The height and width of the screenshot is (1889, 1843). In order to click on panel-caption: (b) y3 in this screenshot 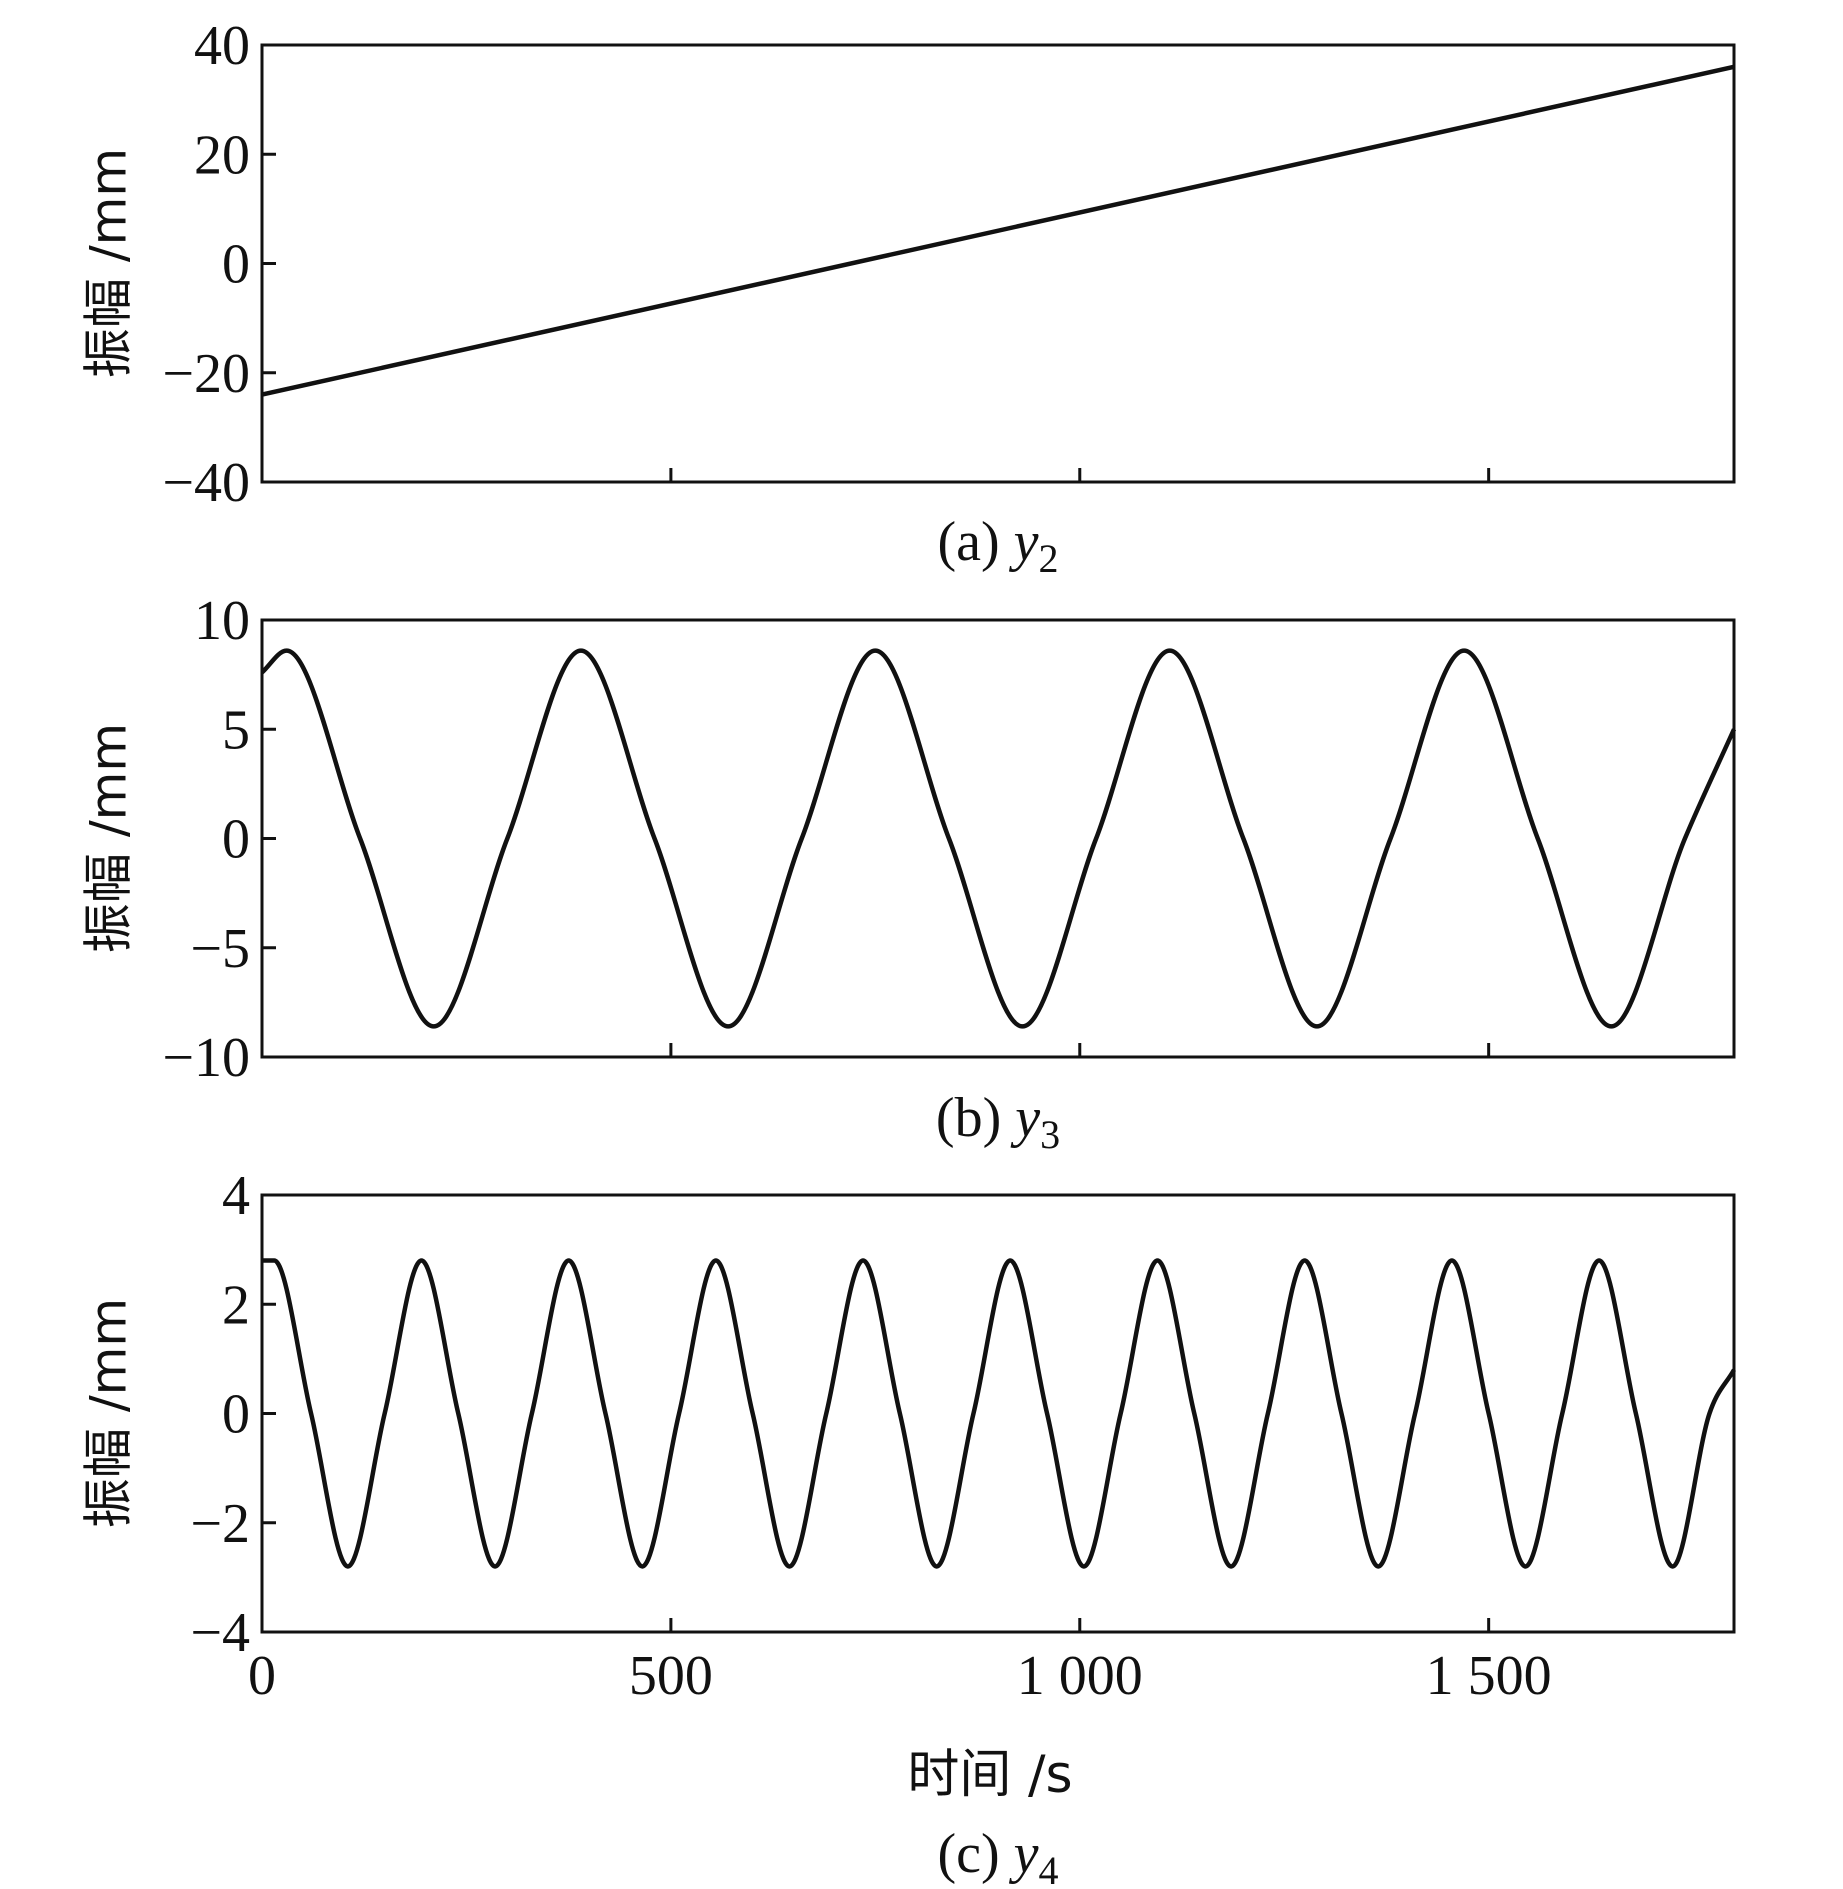, I will do `click(998, 1122)`.